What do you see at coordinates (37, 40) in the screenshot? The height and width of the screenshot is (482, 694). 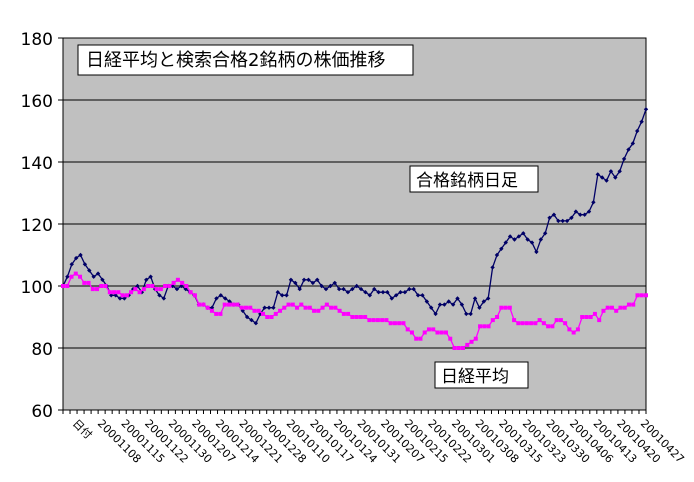 I see `y-tick-label: 180` at bounding box center [37, 40].